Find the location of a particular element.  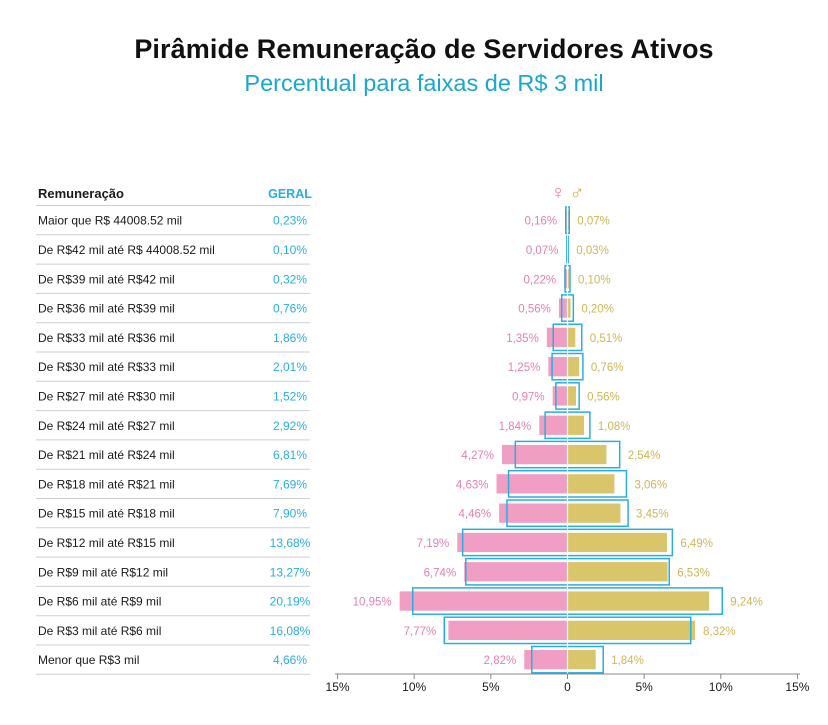

geral-value-label: 2,92% is located at coordinates (290, 426).